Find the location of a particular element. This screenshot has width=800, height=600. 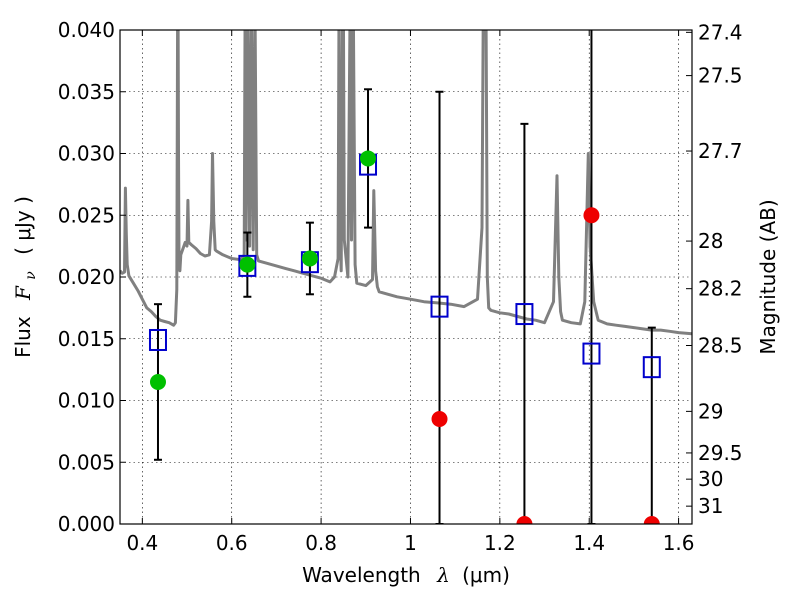

right-tick-label: 27.7 is located at coordinates (720, 151).